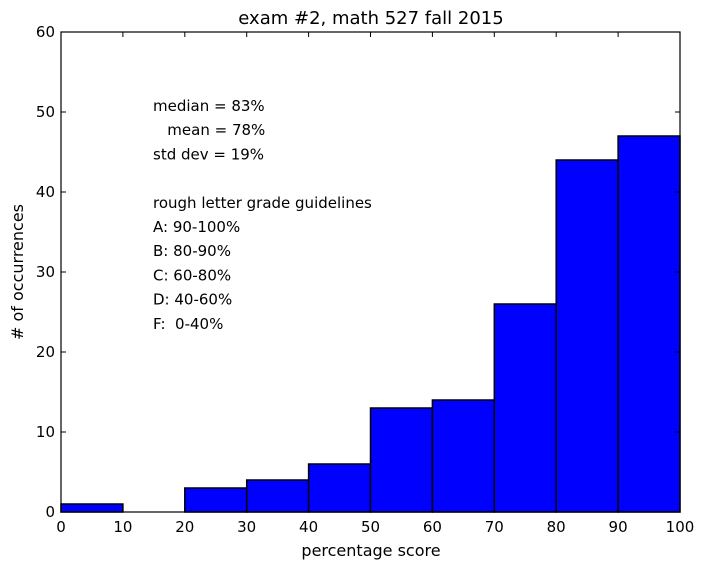 Image resolution: width=704 pixels, height=570 pixels. Describe the element at coordinates (308, 527) in the screenshot. I see `x-tick-label: 40` at that location.